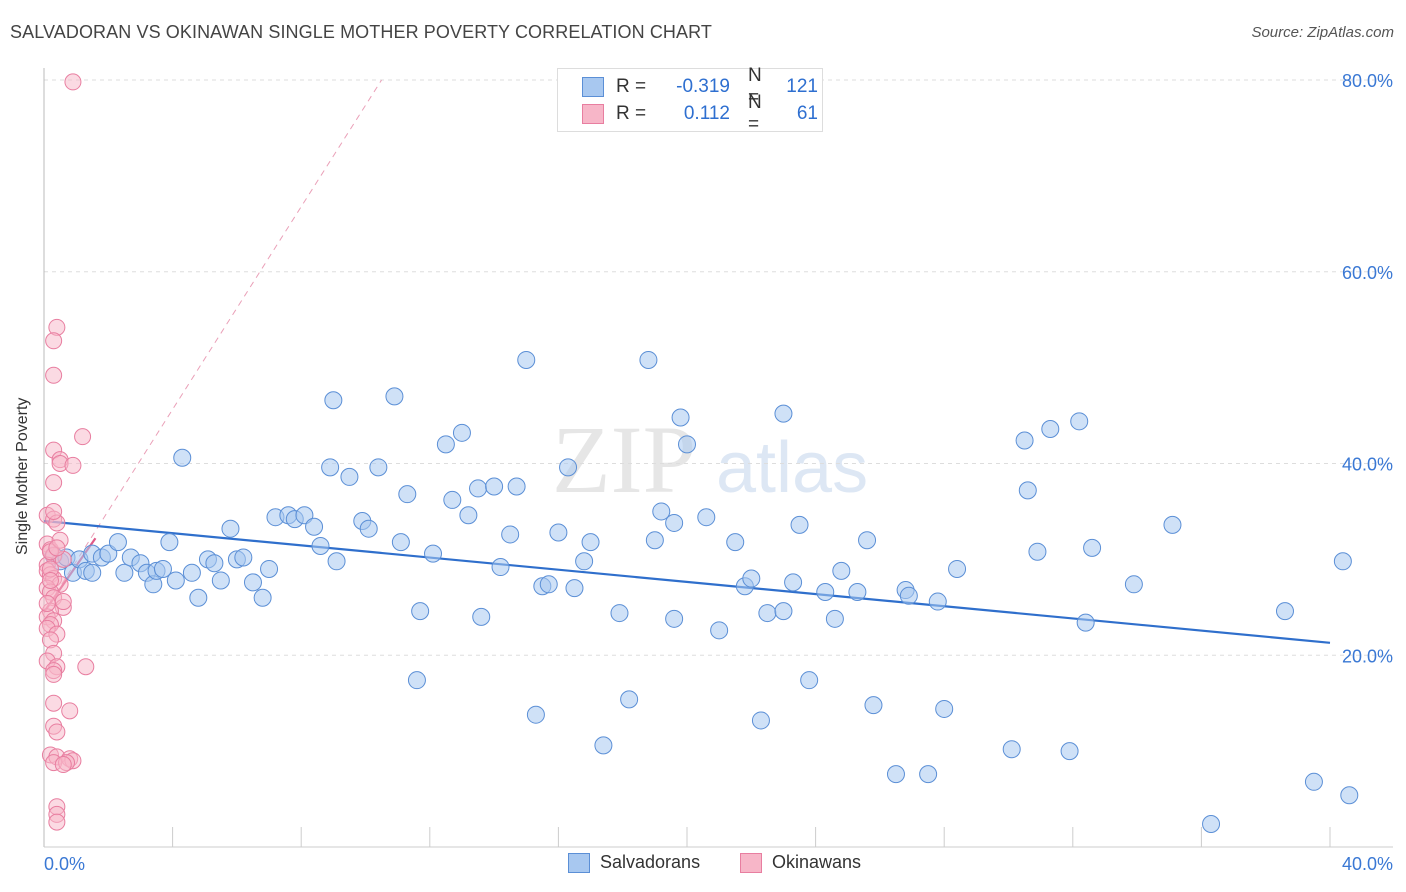  What do you see at coordinates (22, 476) in the screenshot?
I see `y-axis-label: Single Mother Poverty` at bounding box center [22, 476].